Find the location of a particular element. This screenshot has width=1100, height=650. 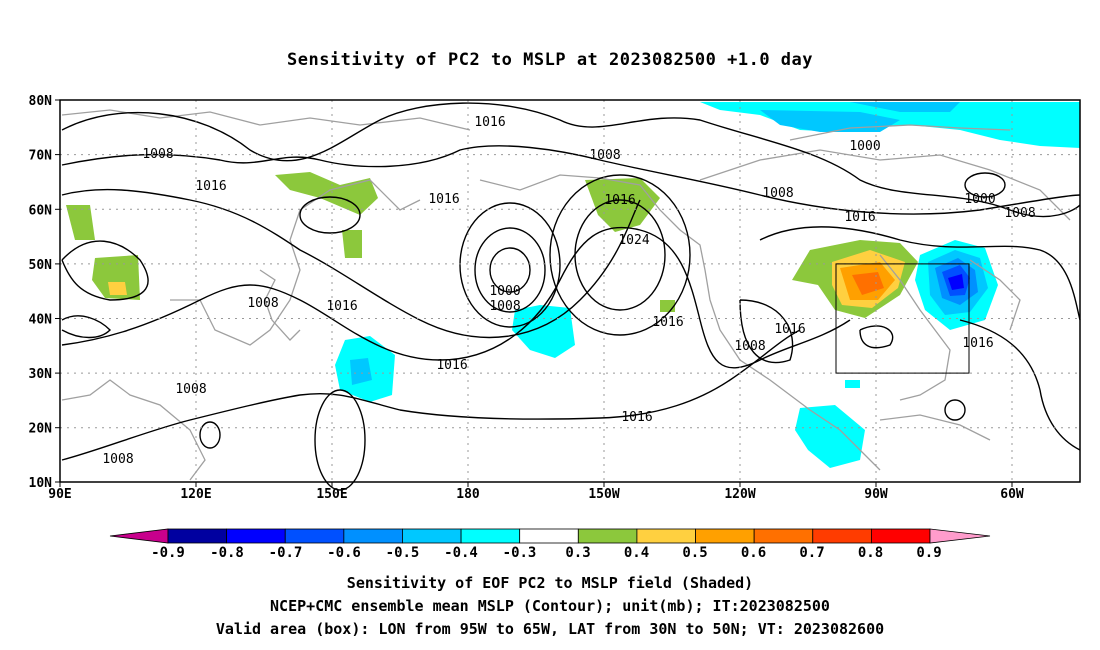

lon-tick-label: 90E is located at coordinates (59, 494).